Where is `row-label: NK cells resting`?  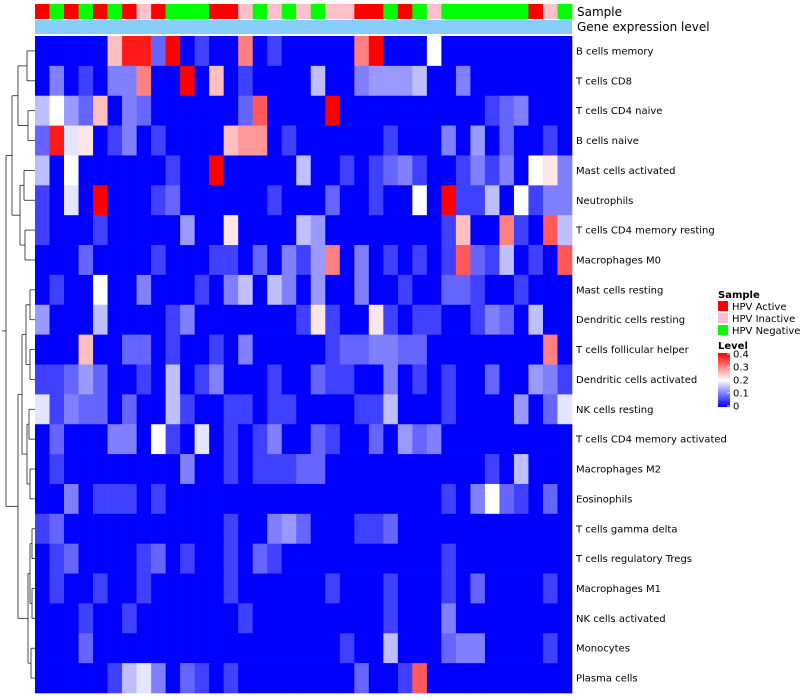 row-label: NK cells resting is located at coordinates (614, 410).